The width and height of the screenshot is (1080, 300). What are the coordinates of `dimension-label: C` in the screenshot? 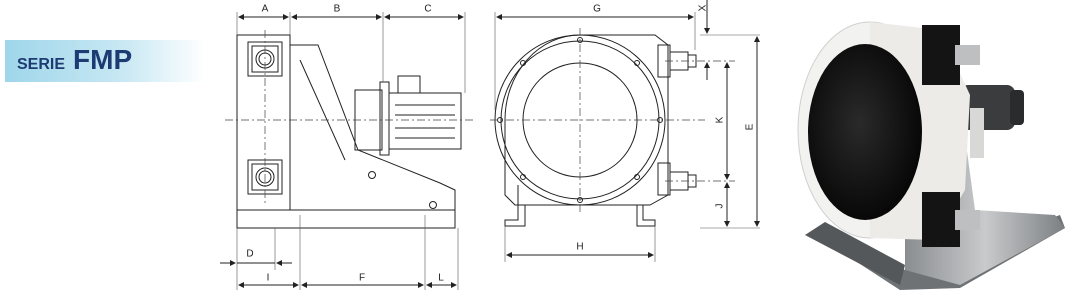 It's located at (427, 9).